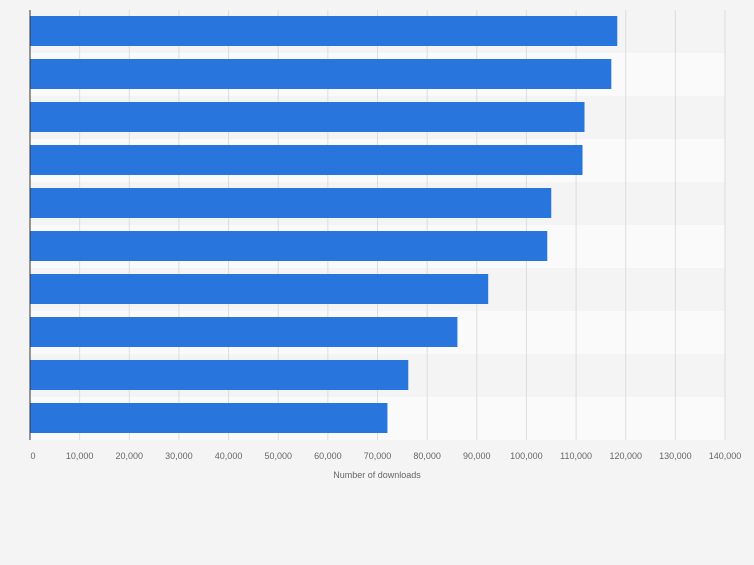  What do you see at coordinates (725, 456) in the screenshot?
I see `x-tick-label: 140,000` at bounding box center [725, 456].